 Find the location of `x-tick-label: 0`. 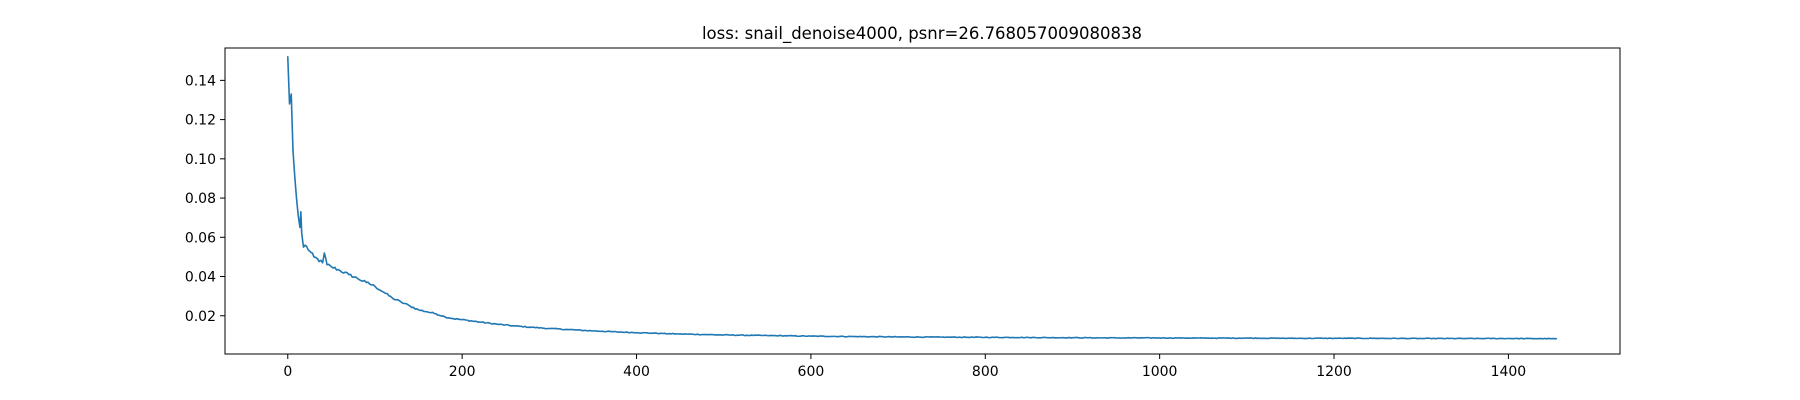

x-tick-label: 0 is located at coordinates (287, 372).